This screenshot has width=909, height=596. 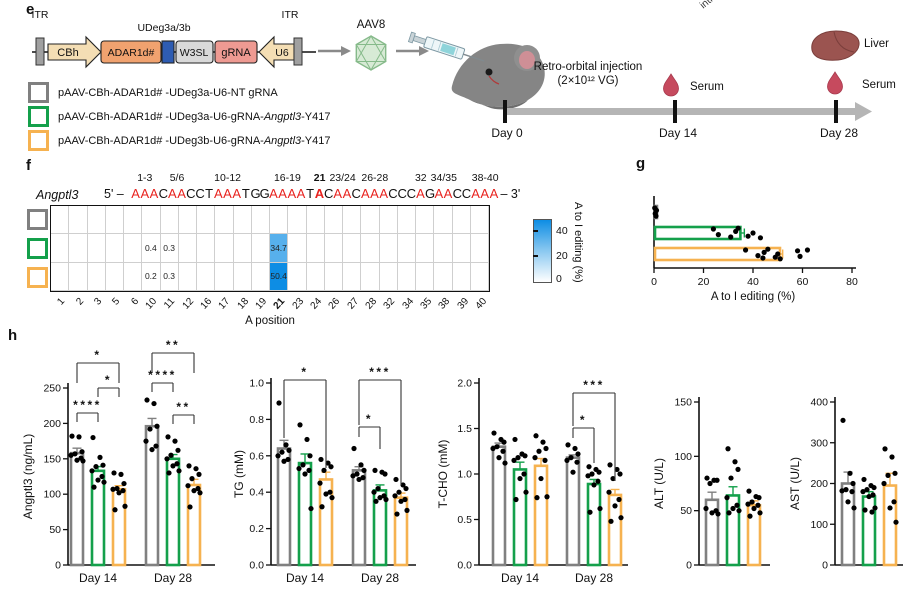 What do you see at coordinates (588, 67) in the screenshot?
I see `injection-caption-line1: Retro-orbital injection` at bounding box center [588, 67].